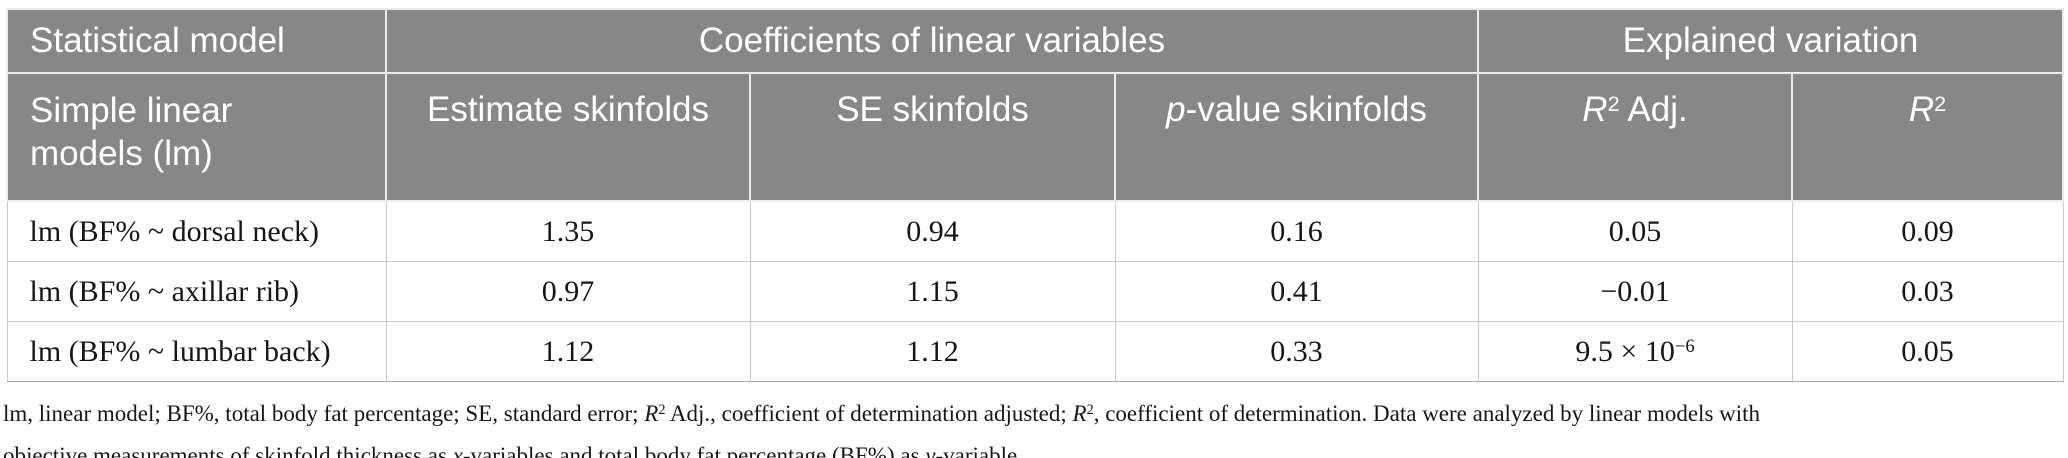  What do you see at coordinates (1927, 231) in the screenshot?
I see `cell-r2: 0.09` at bounding box center [1927, 231].